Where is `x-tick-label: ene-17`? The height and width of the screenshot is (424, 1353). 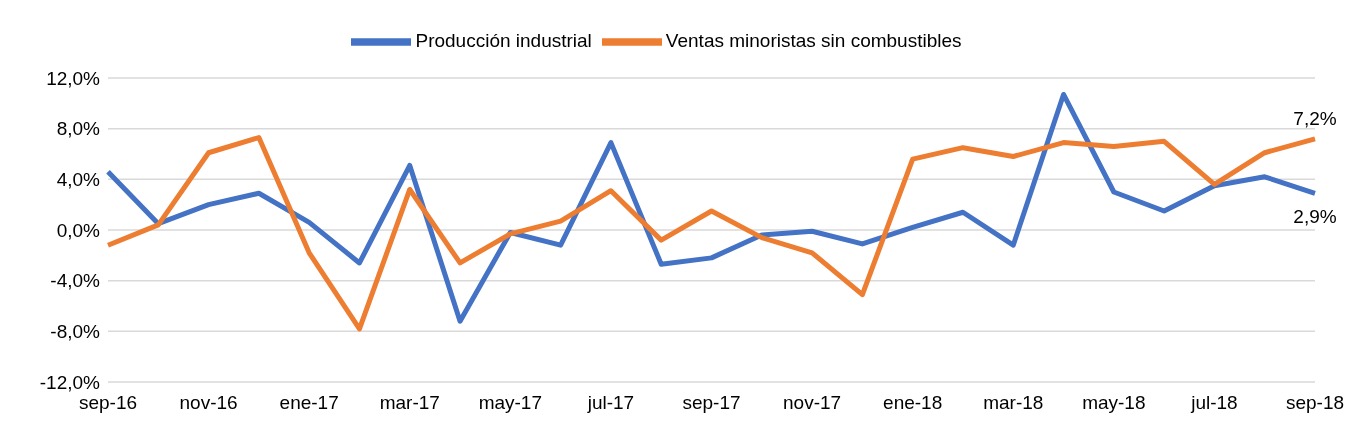 x-tick-label: ene-17 is located at coordinates (309, 403).